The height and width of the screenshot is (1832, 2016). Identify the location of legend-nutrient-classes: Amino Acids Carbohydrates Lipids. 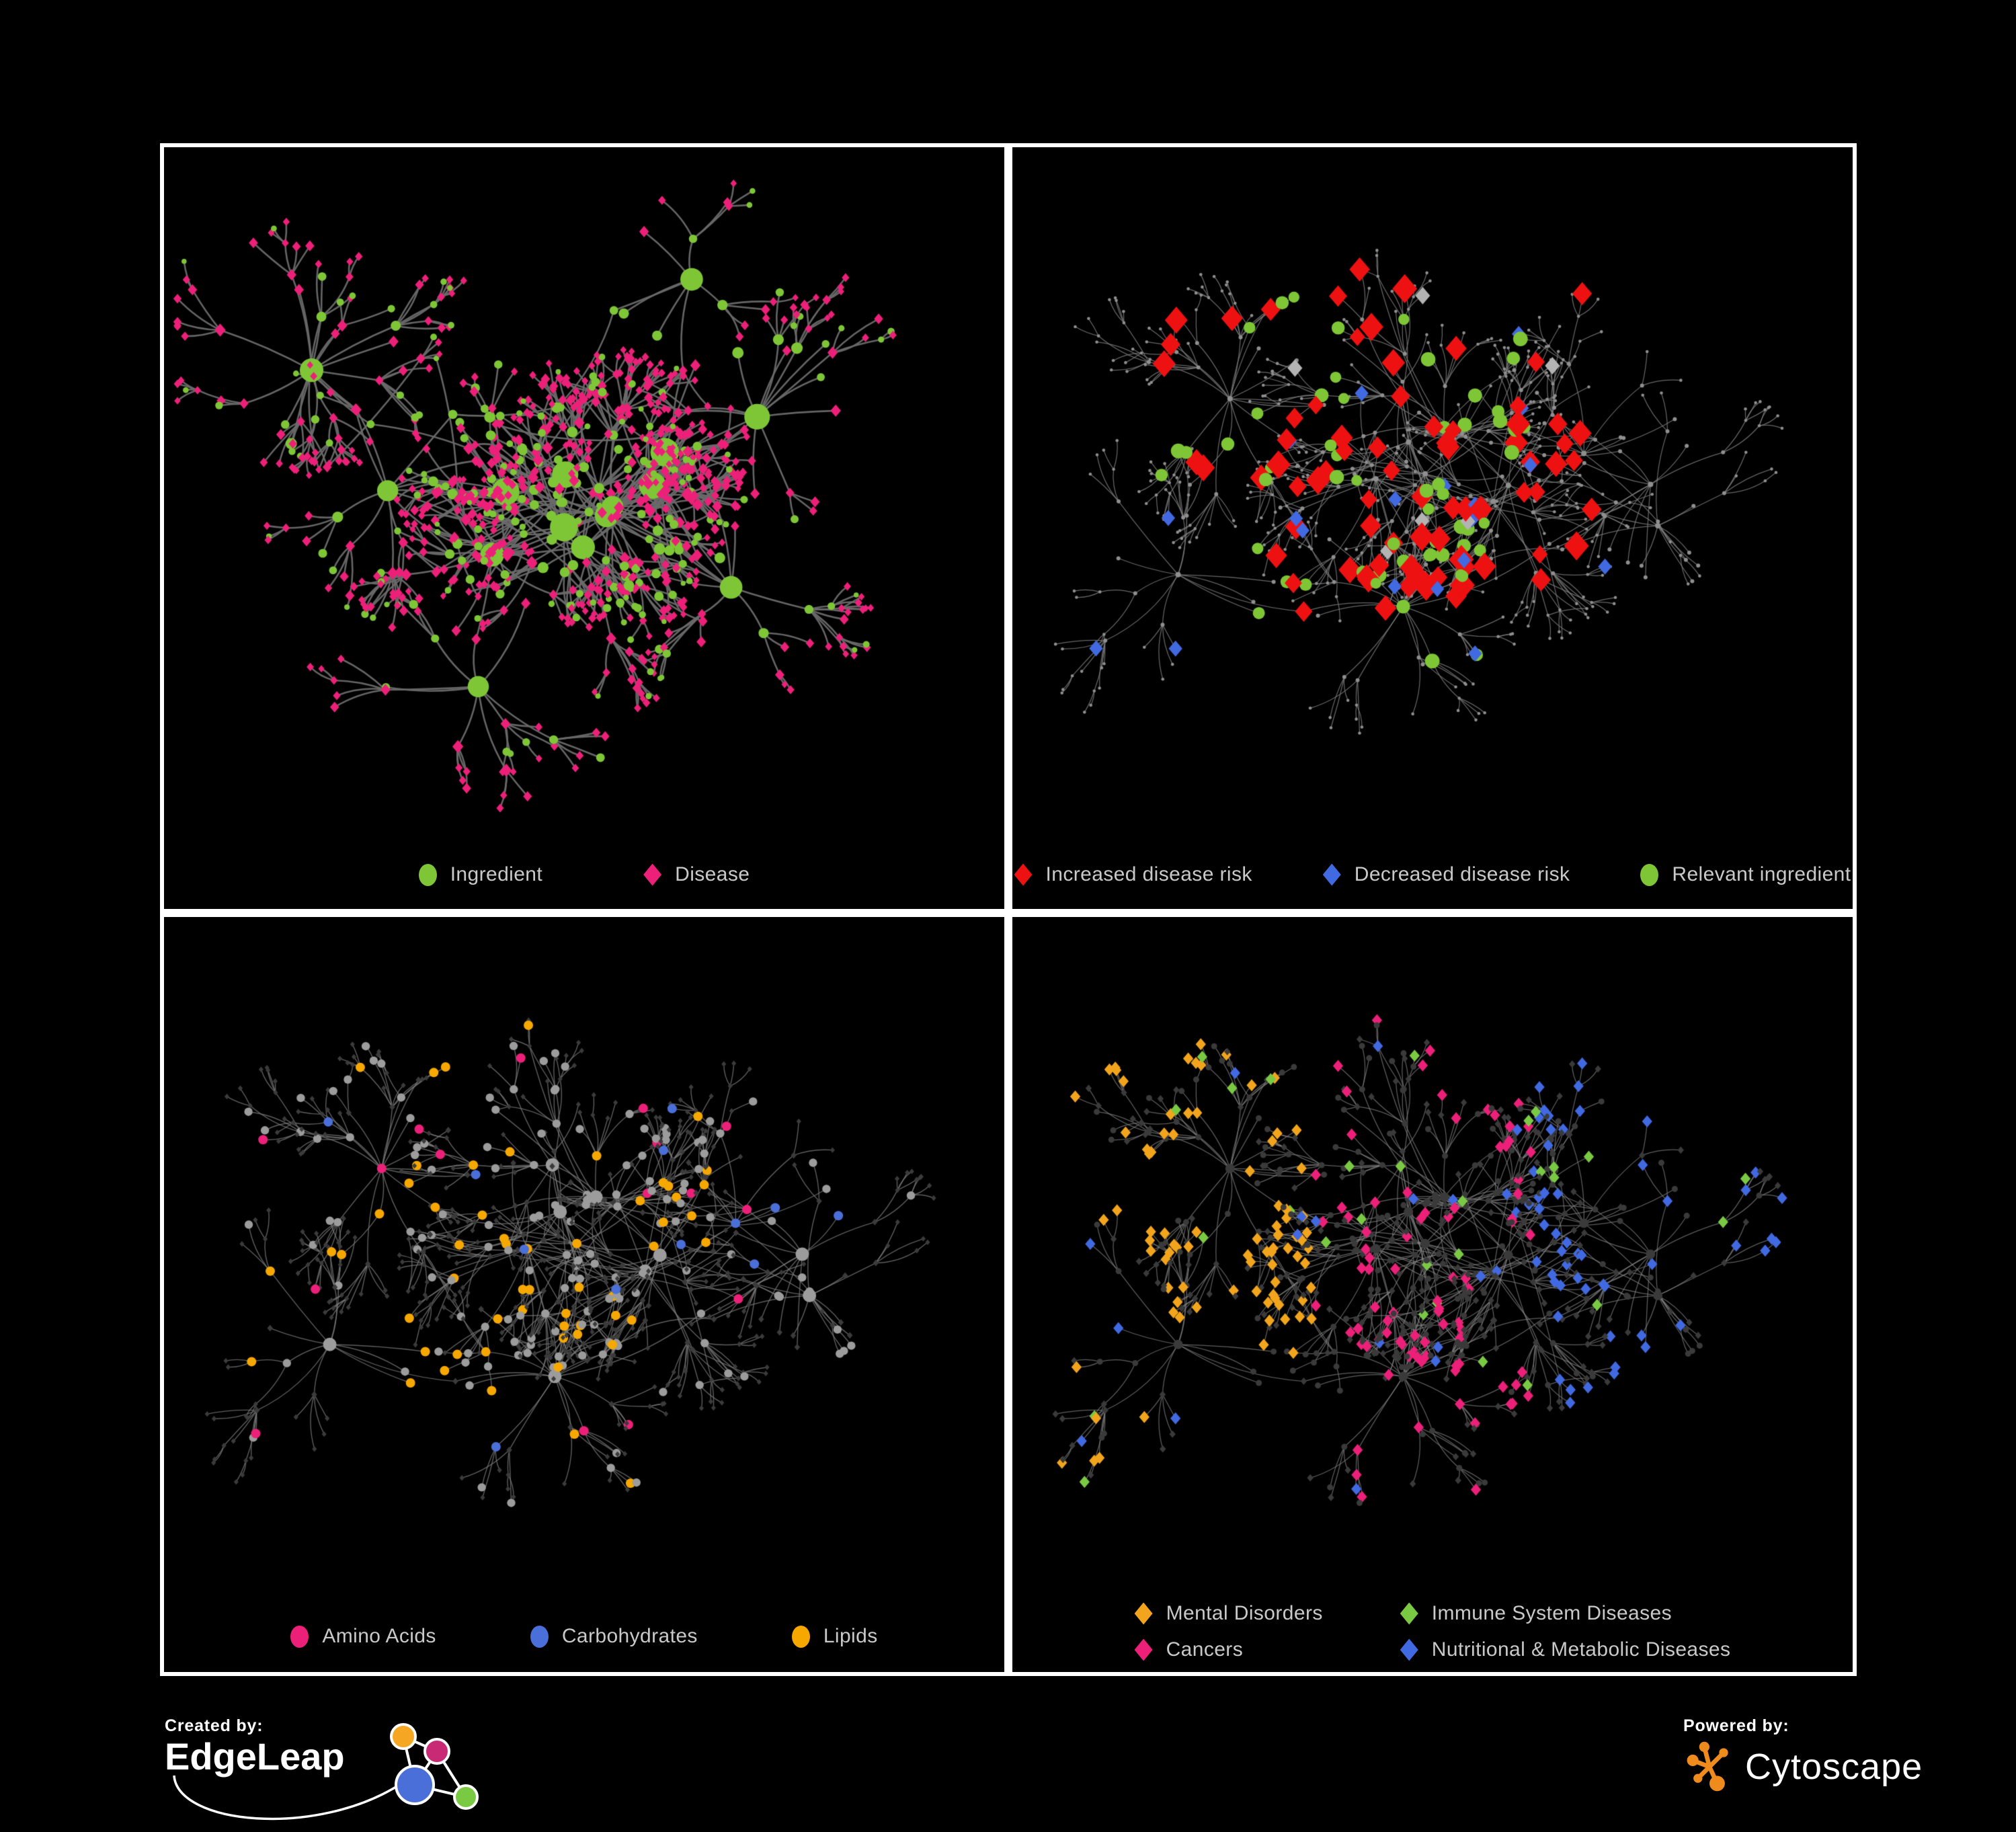
(584, 1636).